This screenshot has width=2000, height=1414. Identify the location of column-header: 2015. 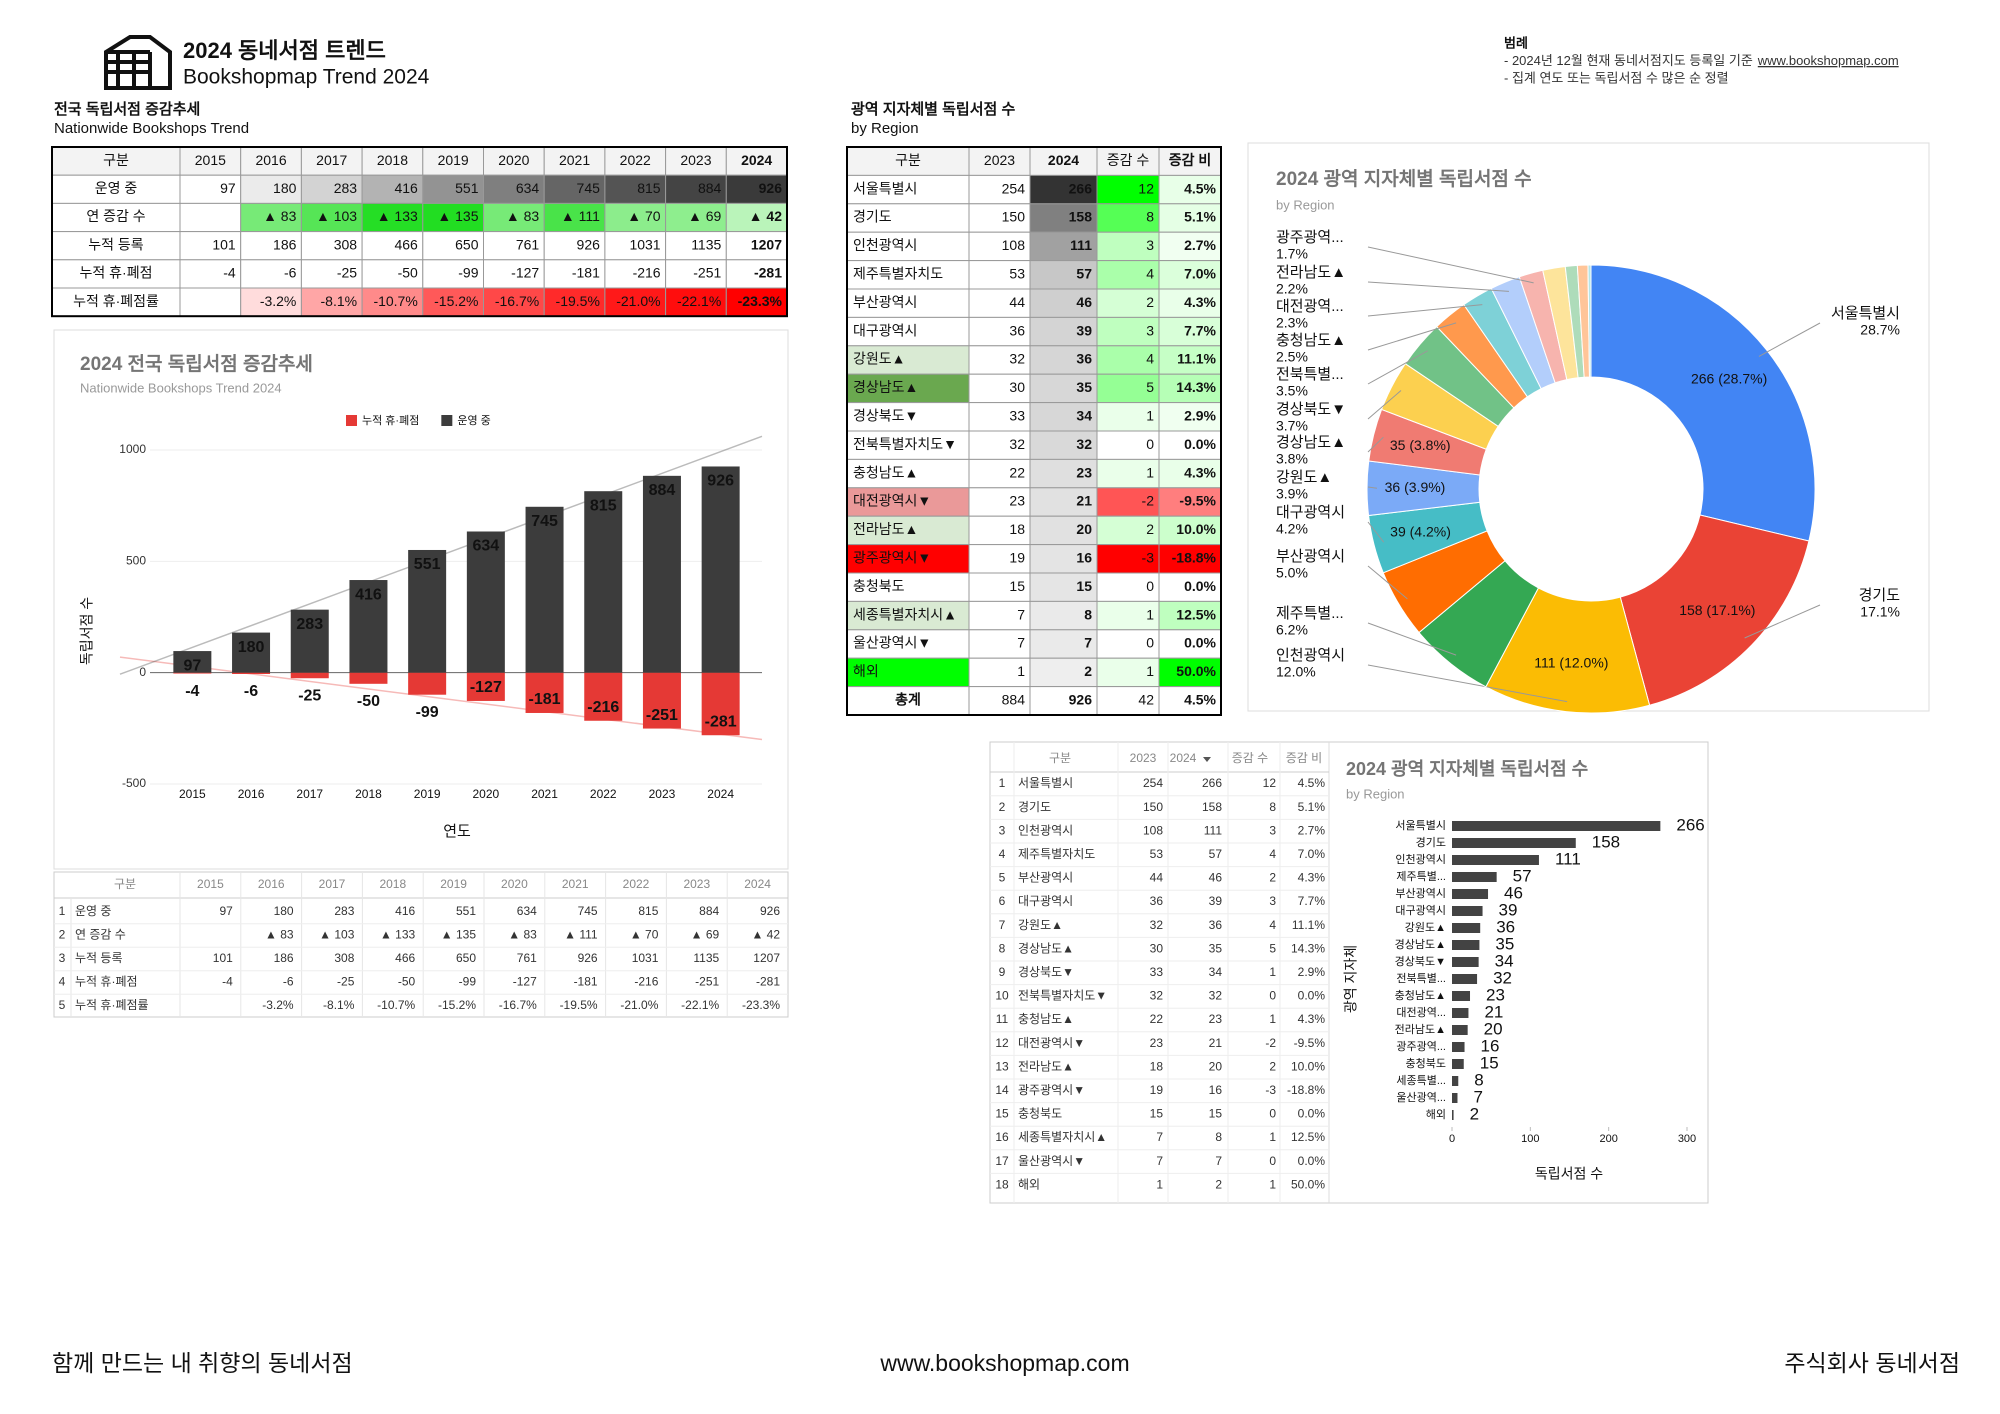
(210, 884).